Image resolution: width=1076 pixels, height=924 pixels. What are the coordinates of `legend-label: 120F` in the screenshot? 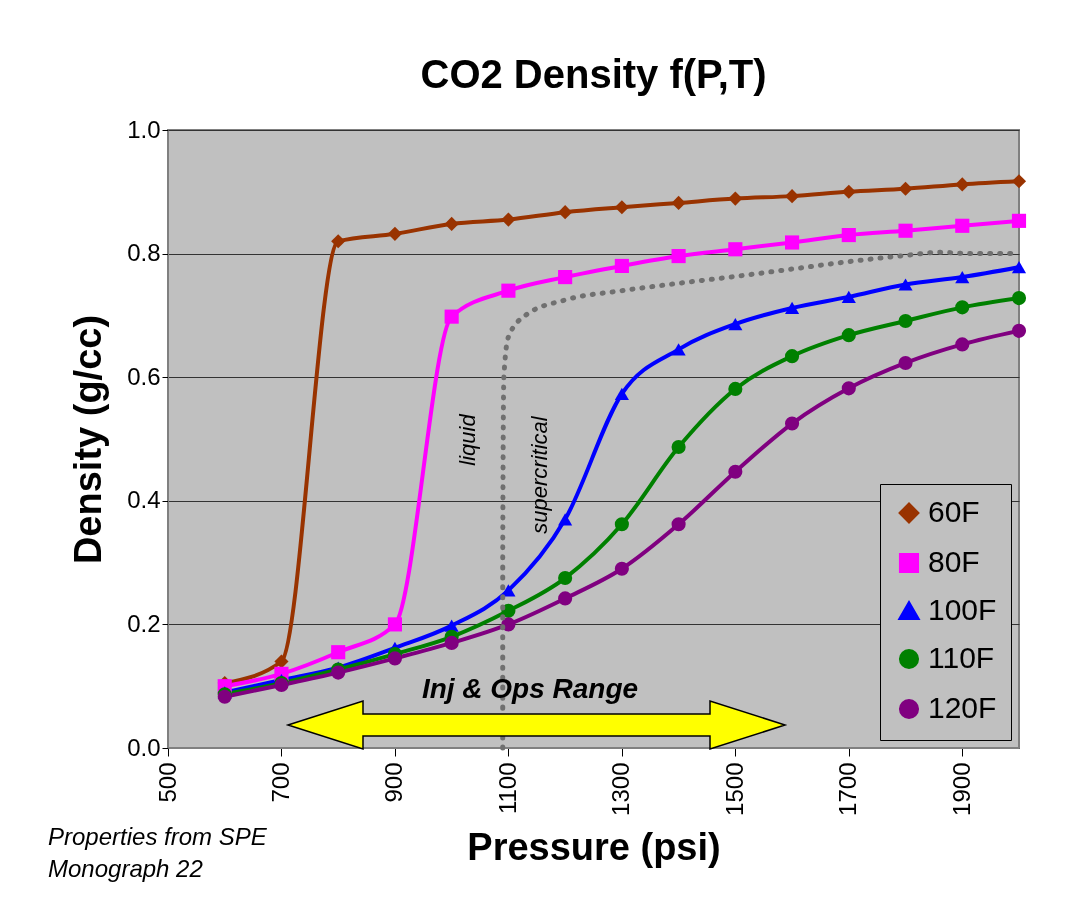 It's located at (962, 707).